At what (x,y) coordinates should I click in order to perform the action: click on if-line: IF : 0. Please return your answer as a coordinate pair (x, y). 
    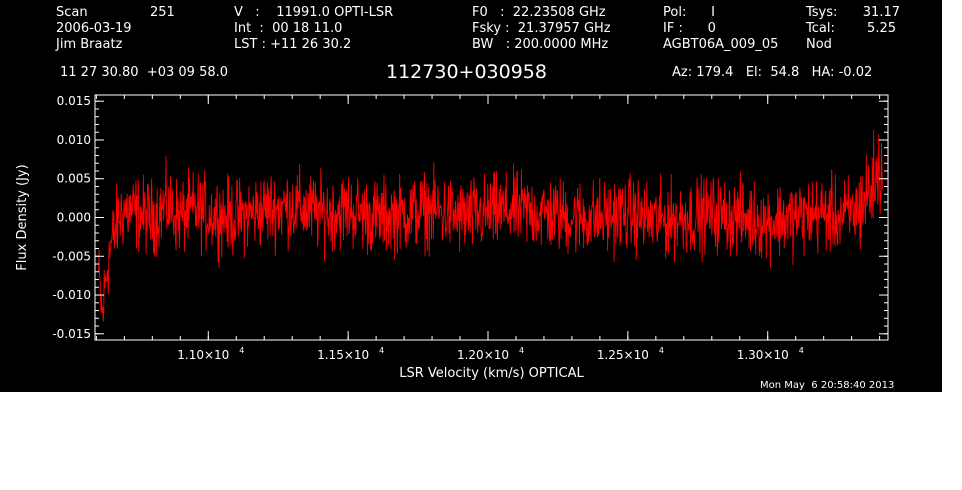
    Looking at the image, I should click on (689, 28).